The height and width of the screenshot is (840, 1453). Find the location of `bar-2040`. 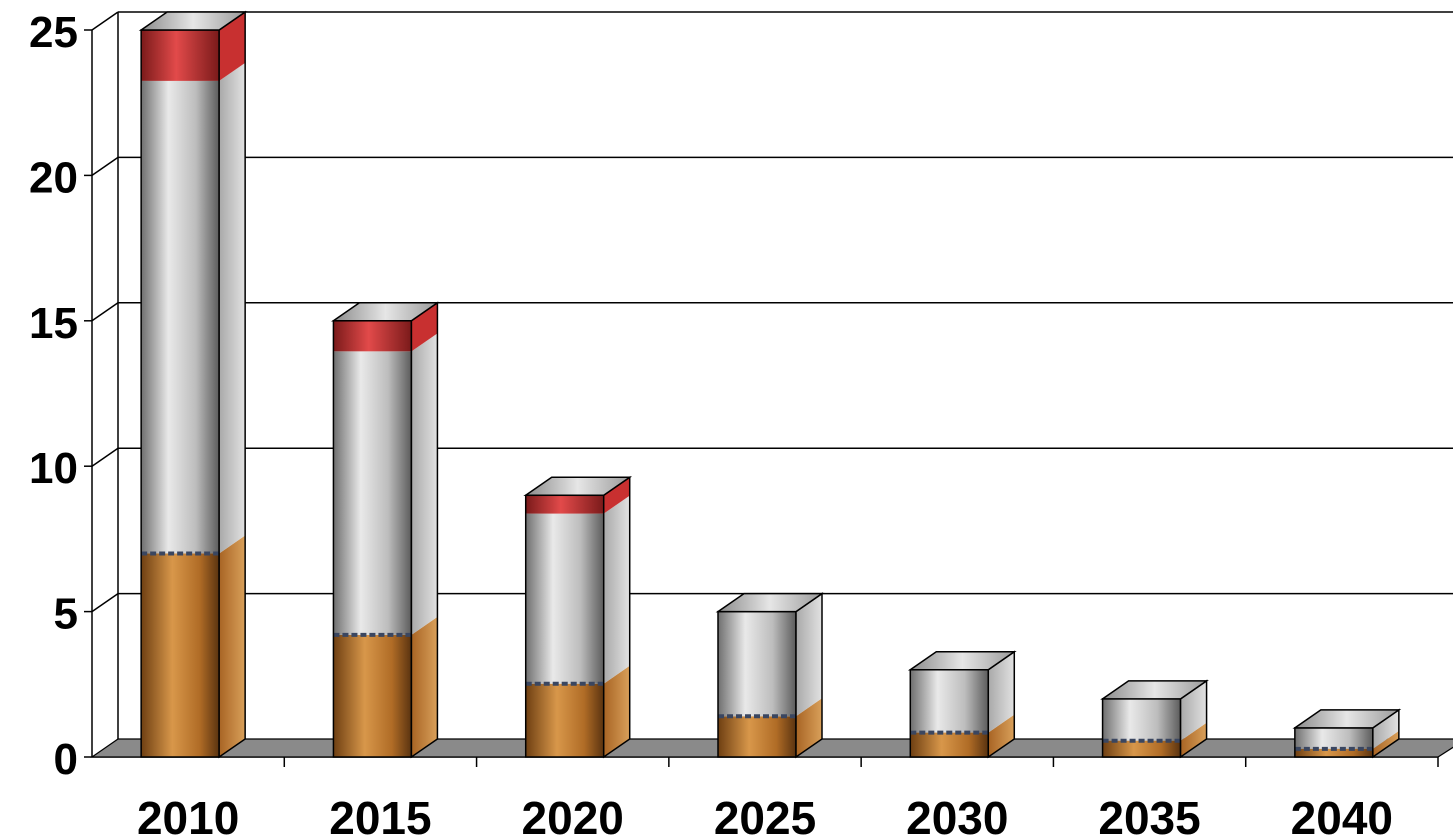

bar-2040 is located at coordinates (1347, 733).